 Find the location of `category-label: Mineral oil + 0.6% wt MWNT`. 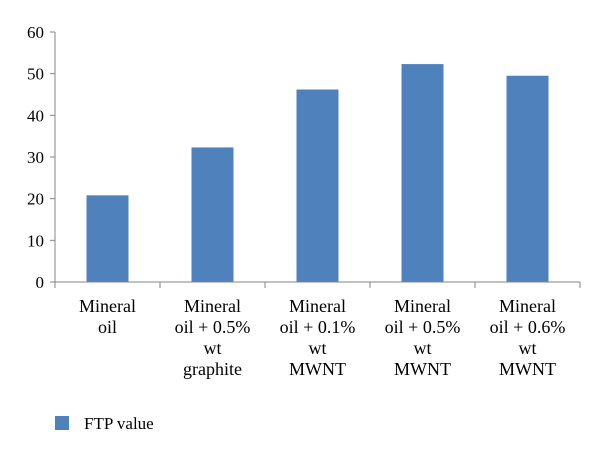

category-label: Mineral oil + 0.6% wt MWNT is located at coordinates (528, 337).